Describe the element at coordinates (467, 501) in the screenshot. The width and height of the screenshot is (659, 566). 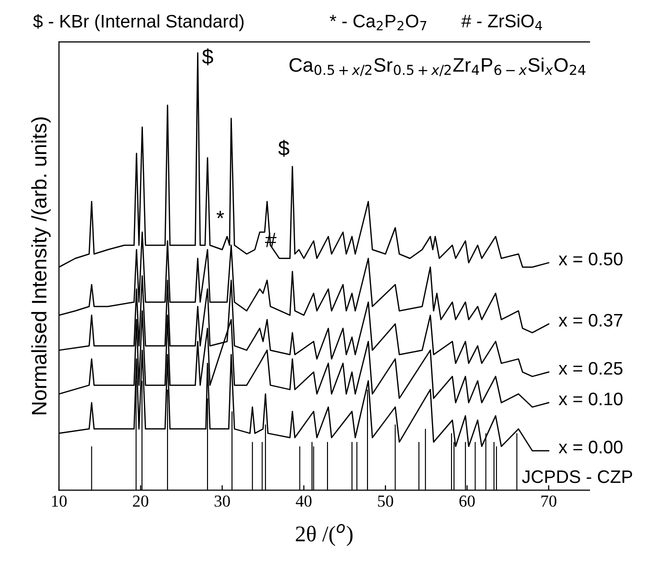
I see `x-tick-label: 60` at that location.